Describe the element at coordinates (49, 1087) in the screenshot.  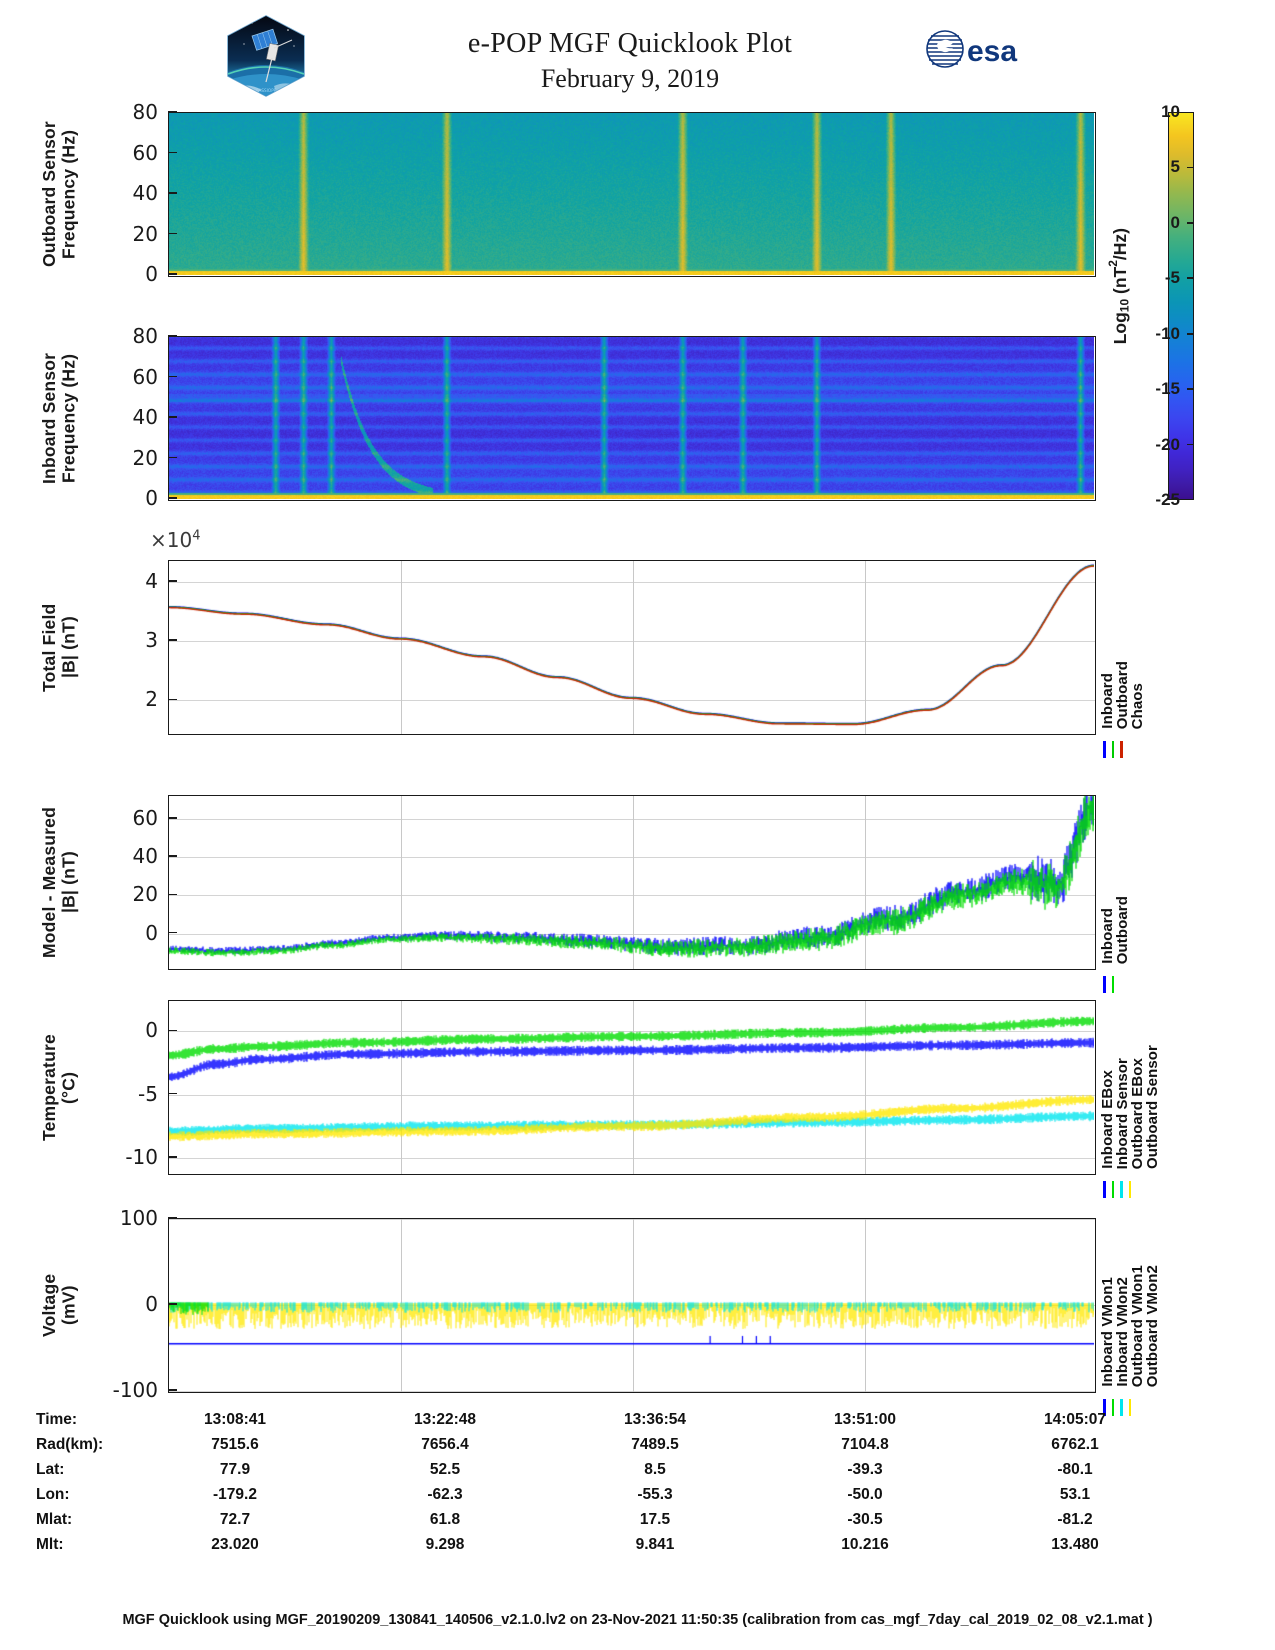
I see `y-axis-label-line: Temperature` at that location.